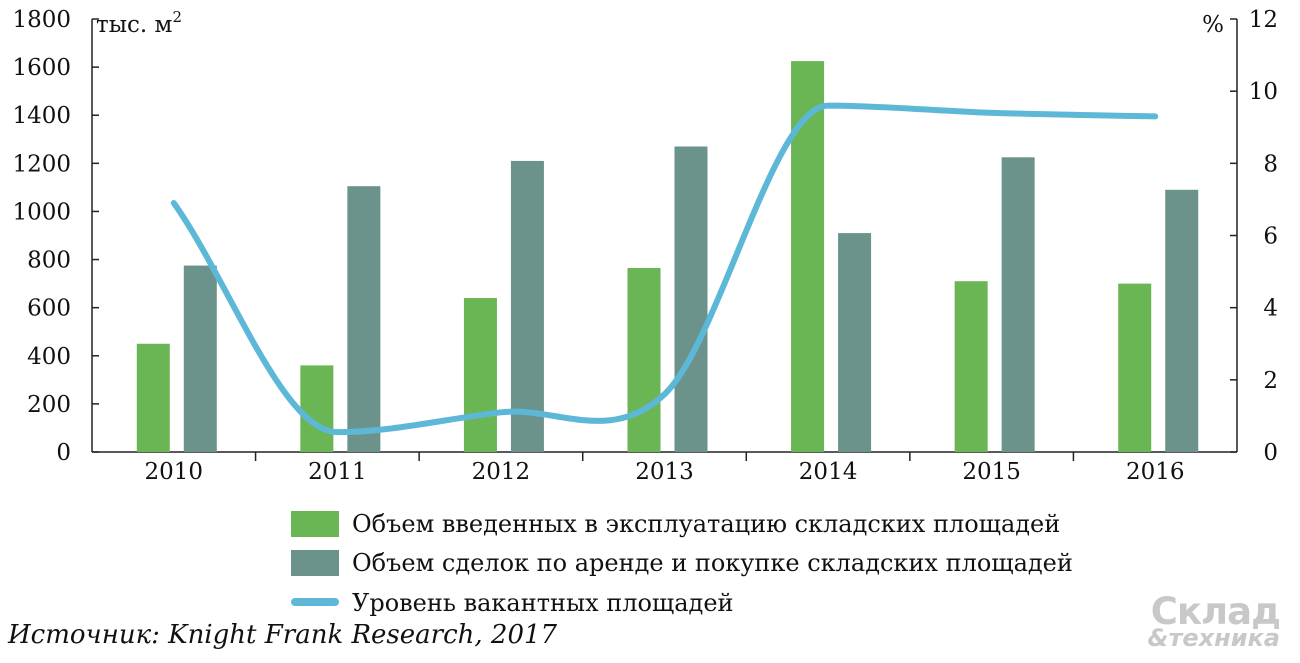 The height and width of the screenshot is (663, 1300). Describe the element at coordinates (49, 309) in the screenshot. I see `left-tick-label: 600` at that location.